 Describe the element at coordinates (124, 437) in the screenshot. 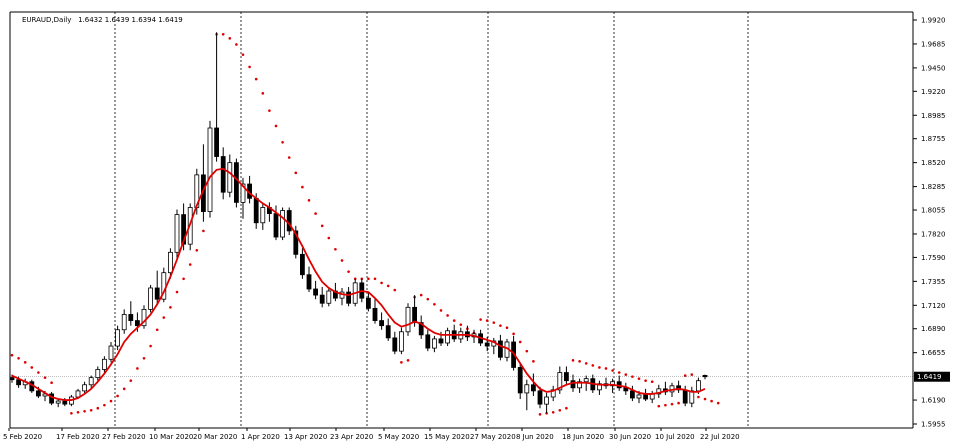

I see `time-tick-label: 27 Feb 2020` at that location.